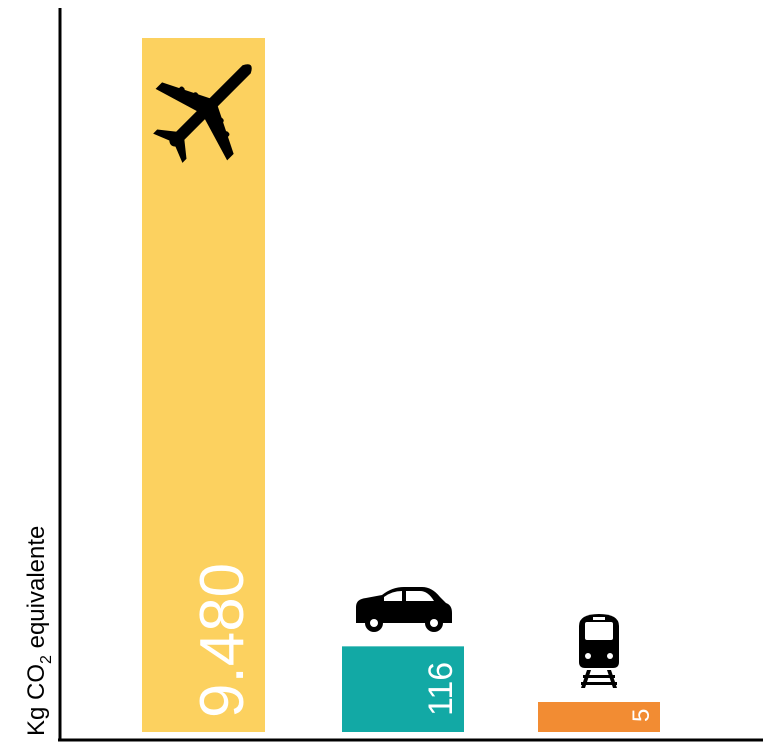  What do you see at coordinates (39, 631) in the screenshot?
I see `y-axis-label: Kg CO2 equivalente` at bounding box center [39, 631].